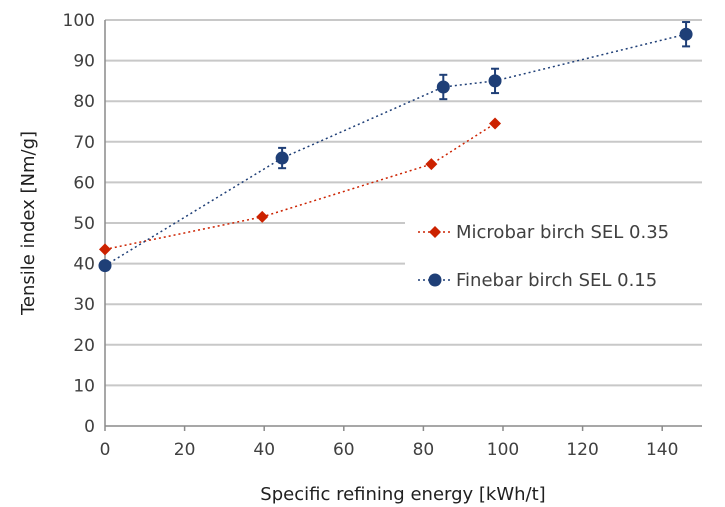  Describe the element at coordinates (424, 450) in the screenshot. I see `x-tick-label-80: 80` at that location.